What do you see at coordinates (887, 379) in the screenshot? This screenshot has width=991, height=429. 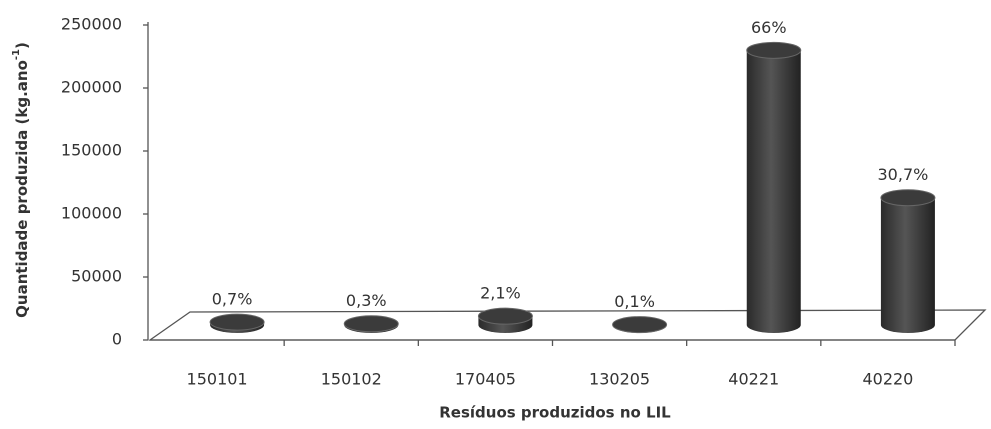 I see `x-tick-label: 40220` at bounding box center [887, 379].